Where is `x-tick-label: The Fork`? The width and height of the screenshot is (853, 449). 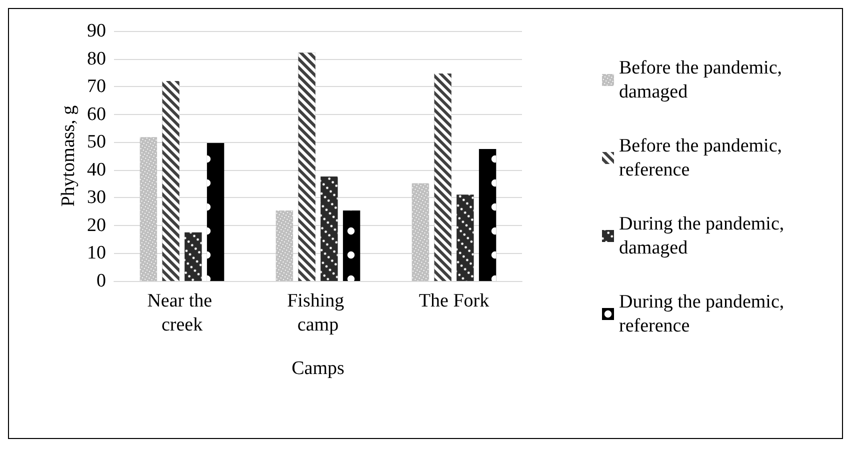 x-tick-label: The Fork is located at coordinates (454, 301).